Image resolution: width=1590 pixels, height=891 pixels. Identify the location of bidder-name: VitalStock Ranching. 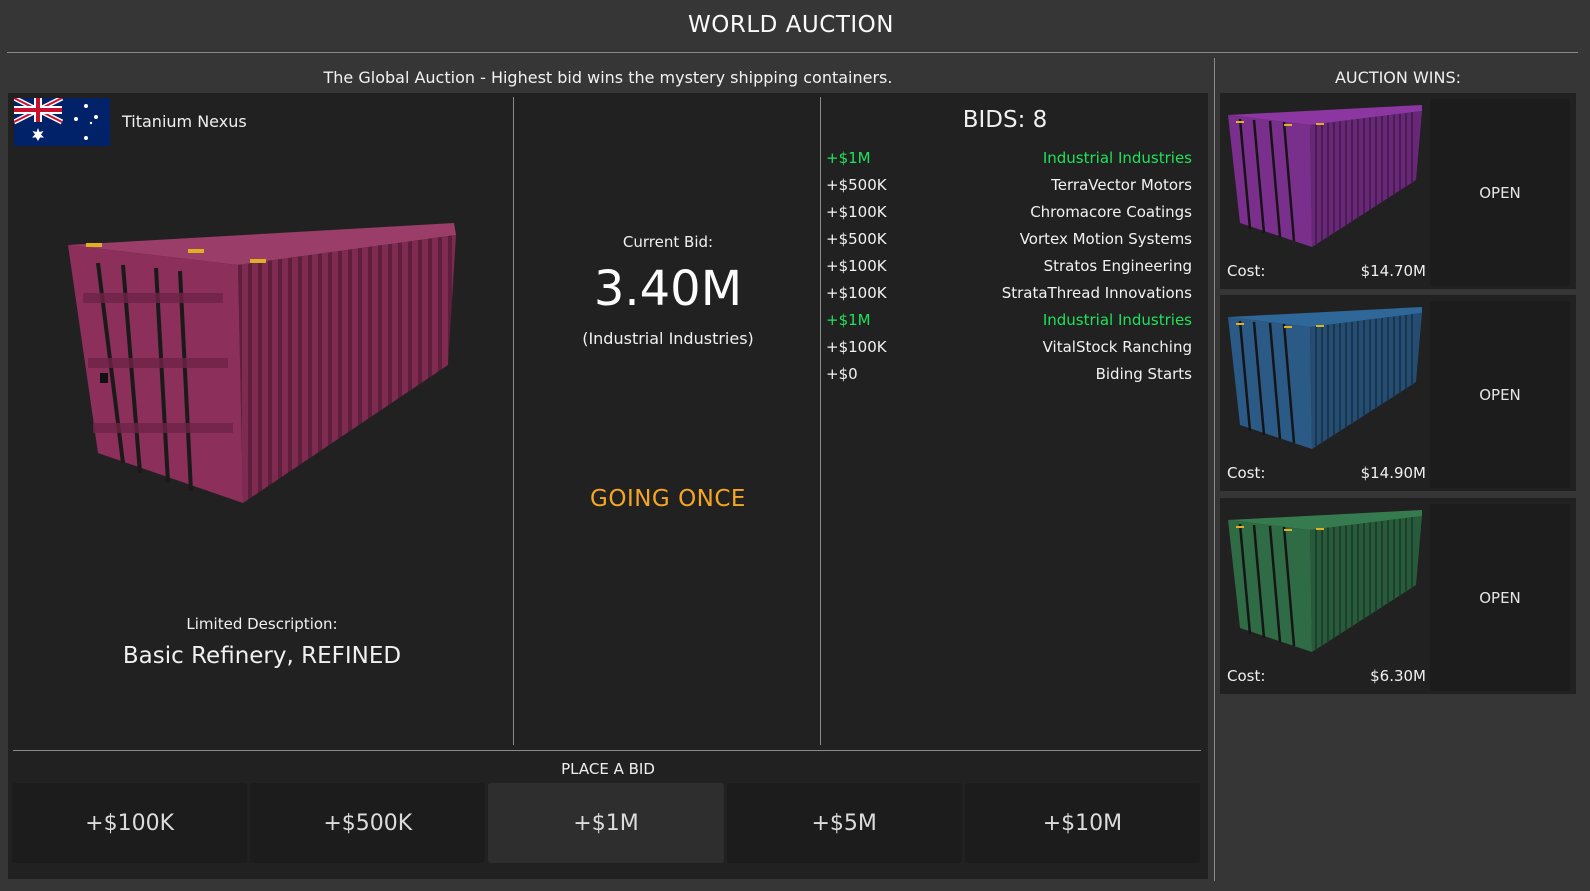
(1117, 347).